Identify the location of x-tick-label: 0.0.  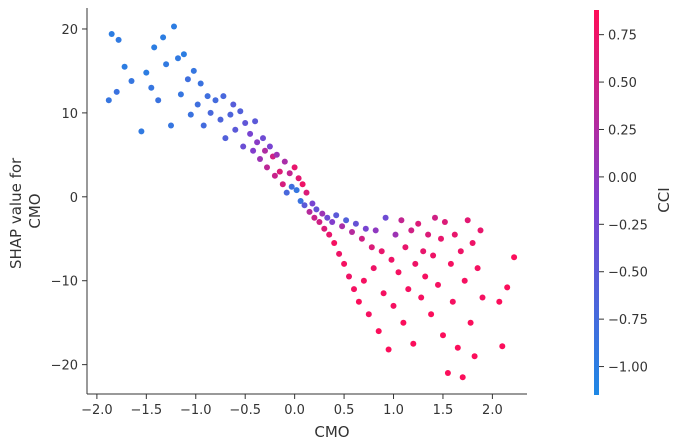
(294, 410).